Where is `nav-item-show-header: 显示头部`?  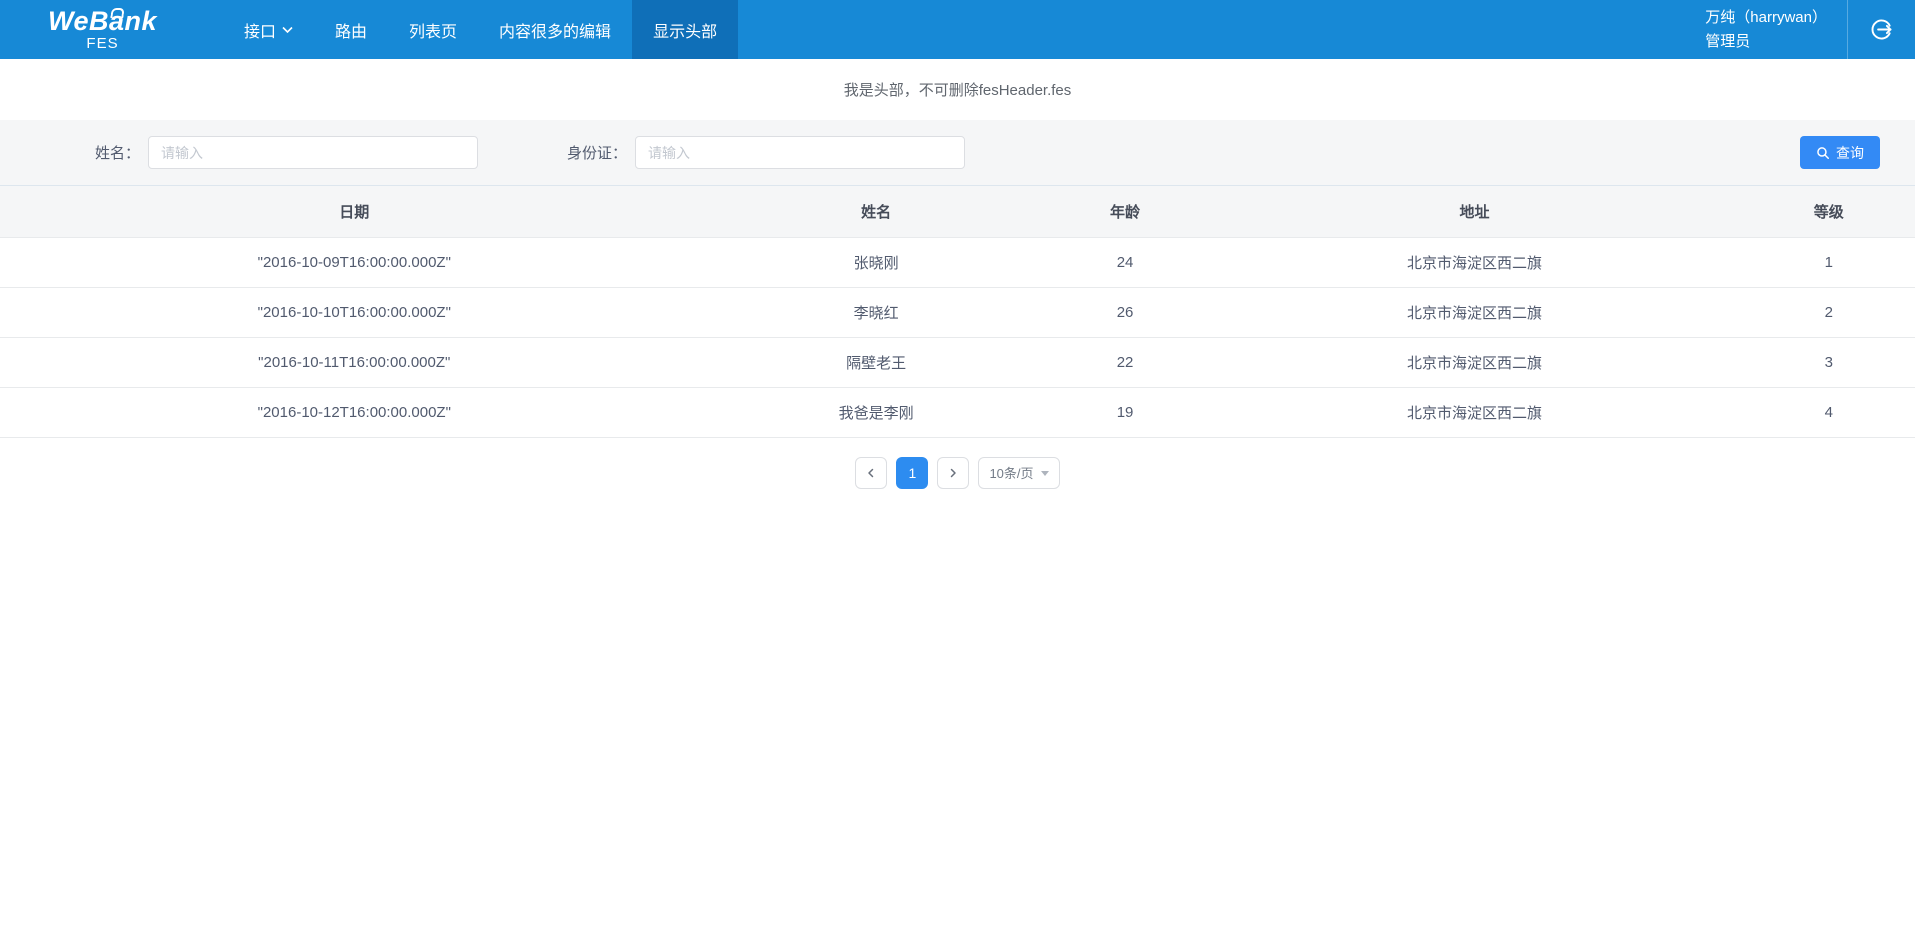 nav-item-show-header: 显示头部 is located at coordinates (685, 29).